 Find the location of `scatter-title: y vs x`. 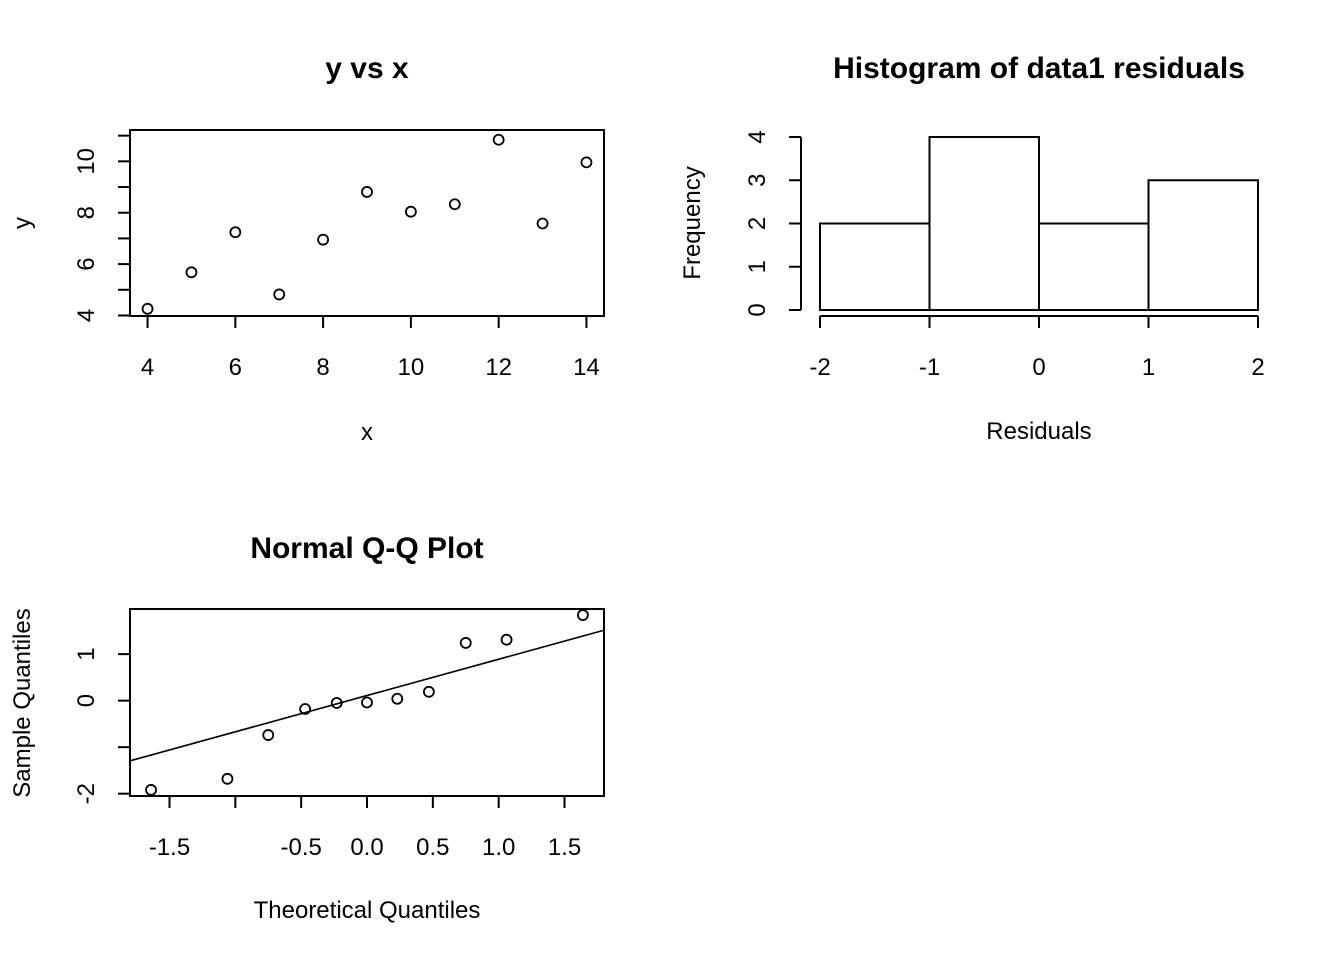

scatter-title: y vs x is located at coordinates (367, 68).